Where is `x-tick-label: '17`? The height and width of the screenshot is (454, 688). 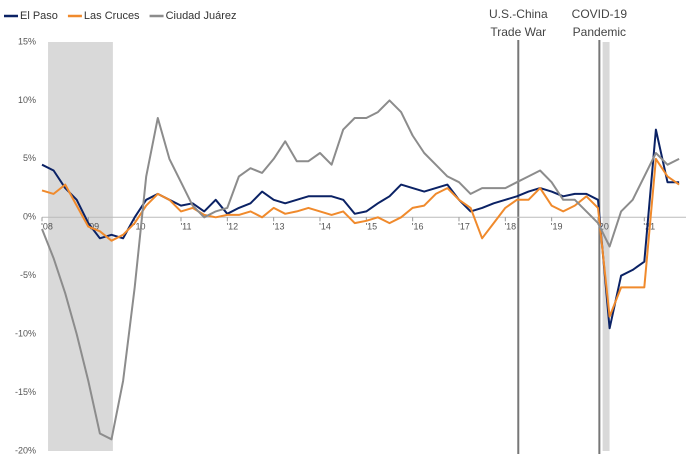 x-tick-label: '17 is located at coordinates (464, 227).